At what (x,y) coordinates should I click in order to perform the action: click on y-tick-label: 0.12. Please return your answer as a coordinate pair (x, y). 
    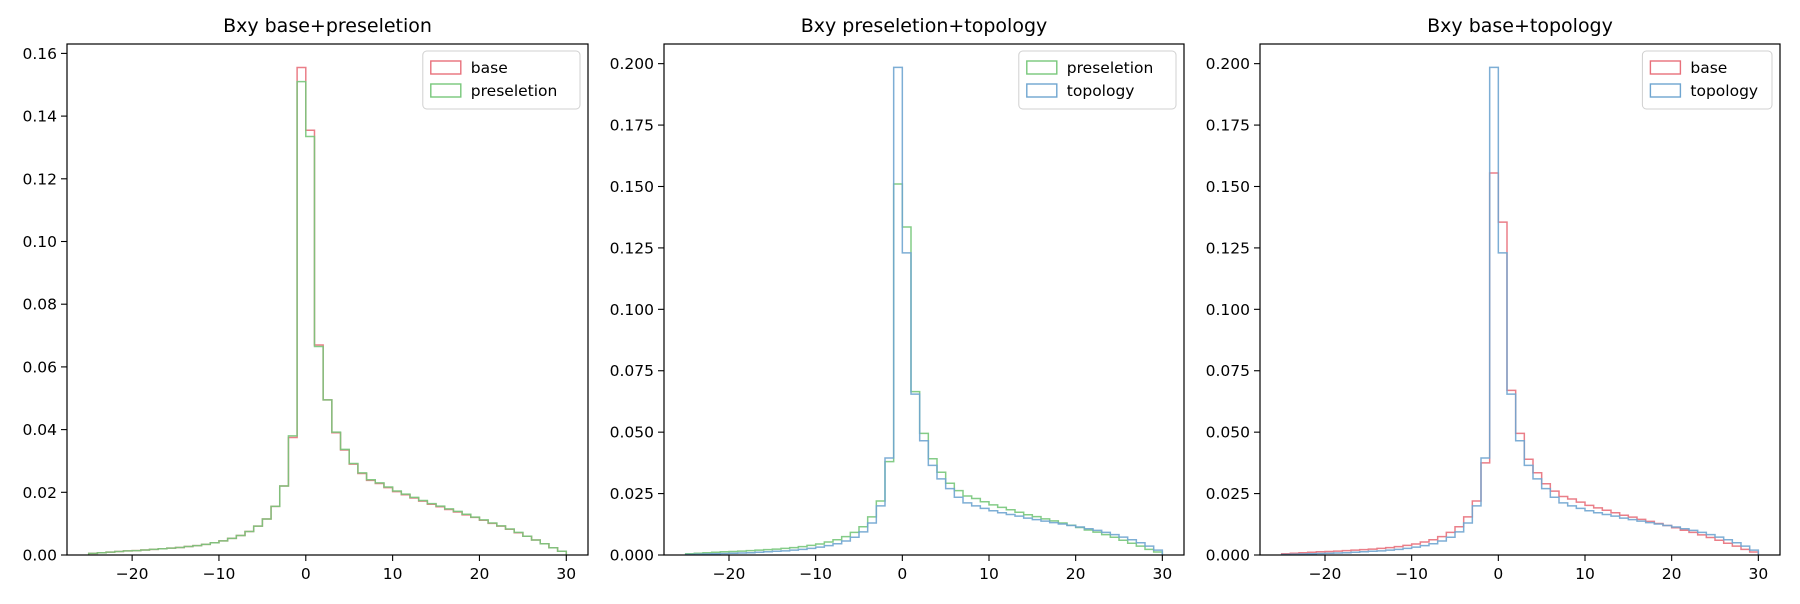
    Looking at the image, I should click on (39, 179).